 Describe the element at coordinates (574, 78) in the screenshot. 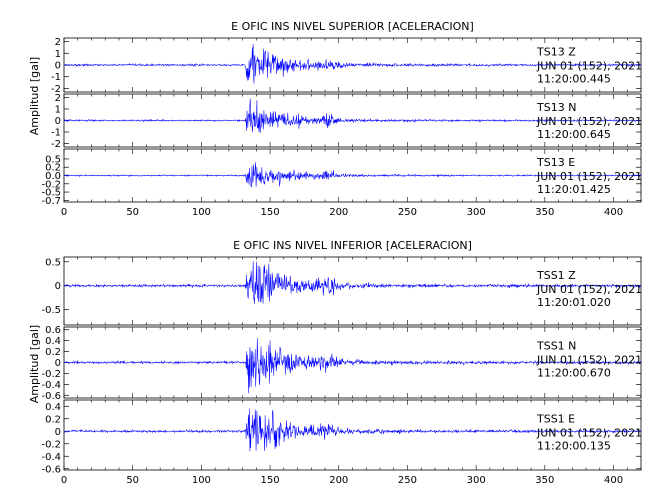

I see `trace-time-label: 11:20:00.445` at that location.